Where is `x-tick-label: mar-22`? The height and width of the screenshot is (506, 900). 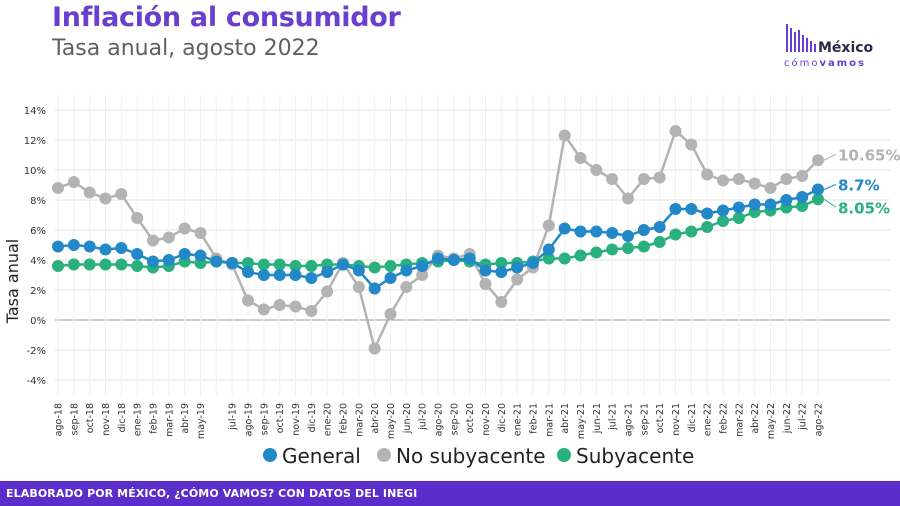
x-tick-label: mar-22 is located at coordinates (739, 420).